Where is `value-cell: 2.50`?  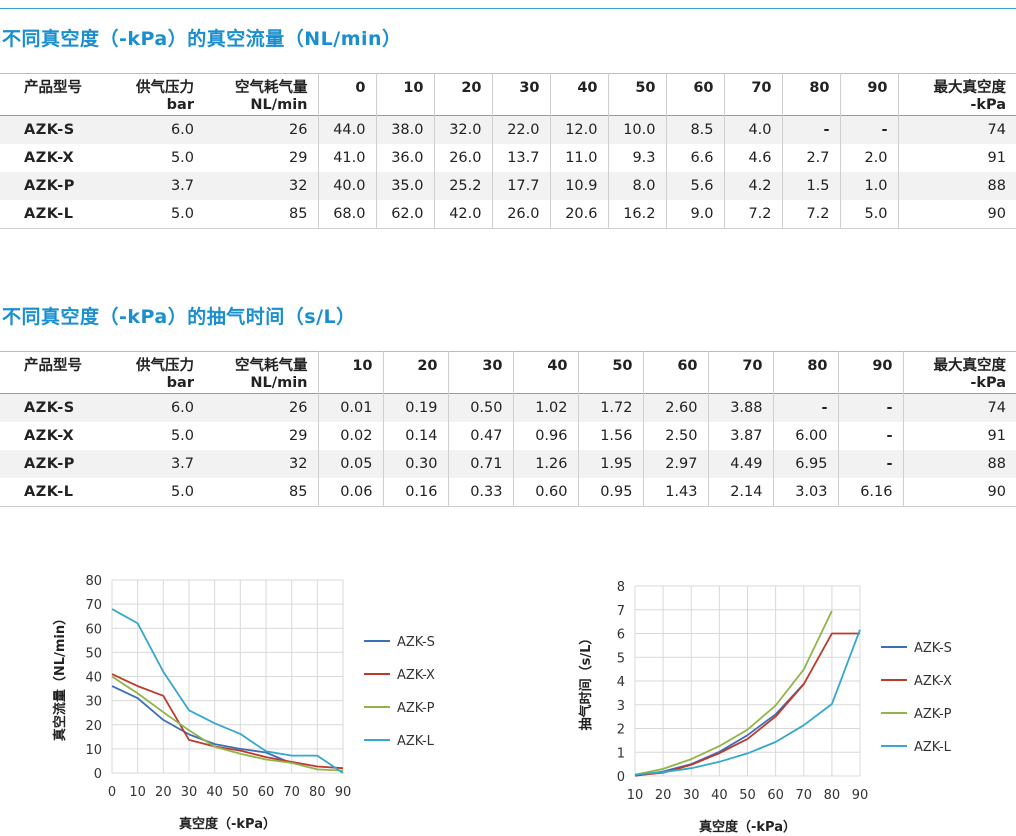
value-cell: 2.50 is located at coordinates (676, 436).